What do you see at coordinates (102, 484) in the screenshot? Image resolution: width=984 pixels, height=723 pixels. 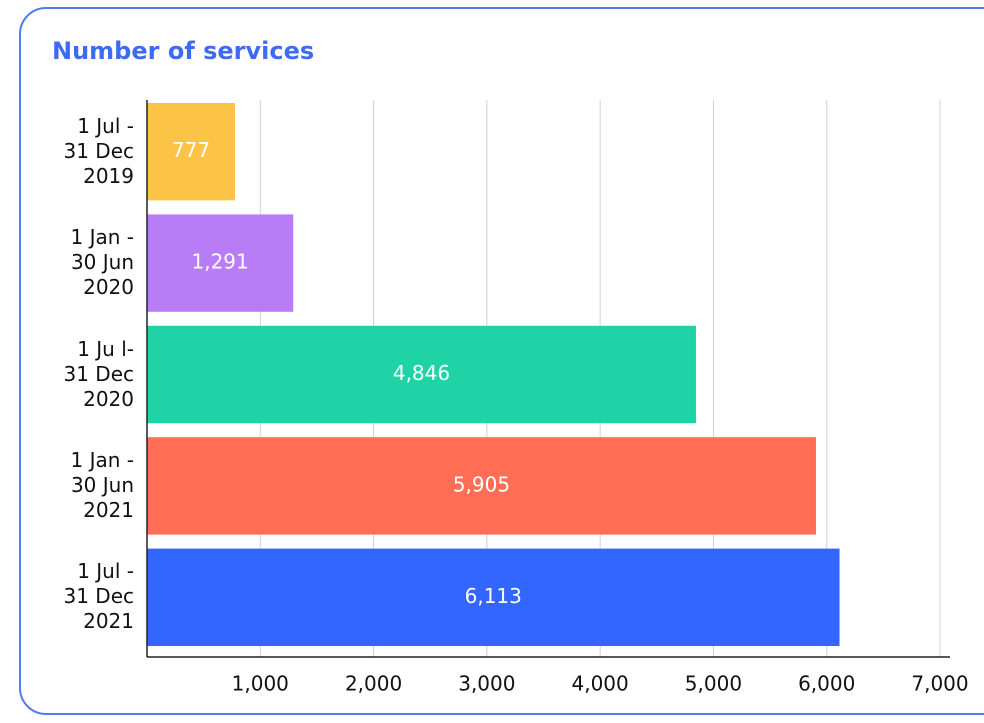 I see `y-tick-label: 1 Jan - 30 Jun 2021` at bounding box center [102, 484].